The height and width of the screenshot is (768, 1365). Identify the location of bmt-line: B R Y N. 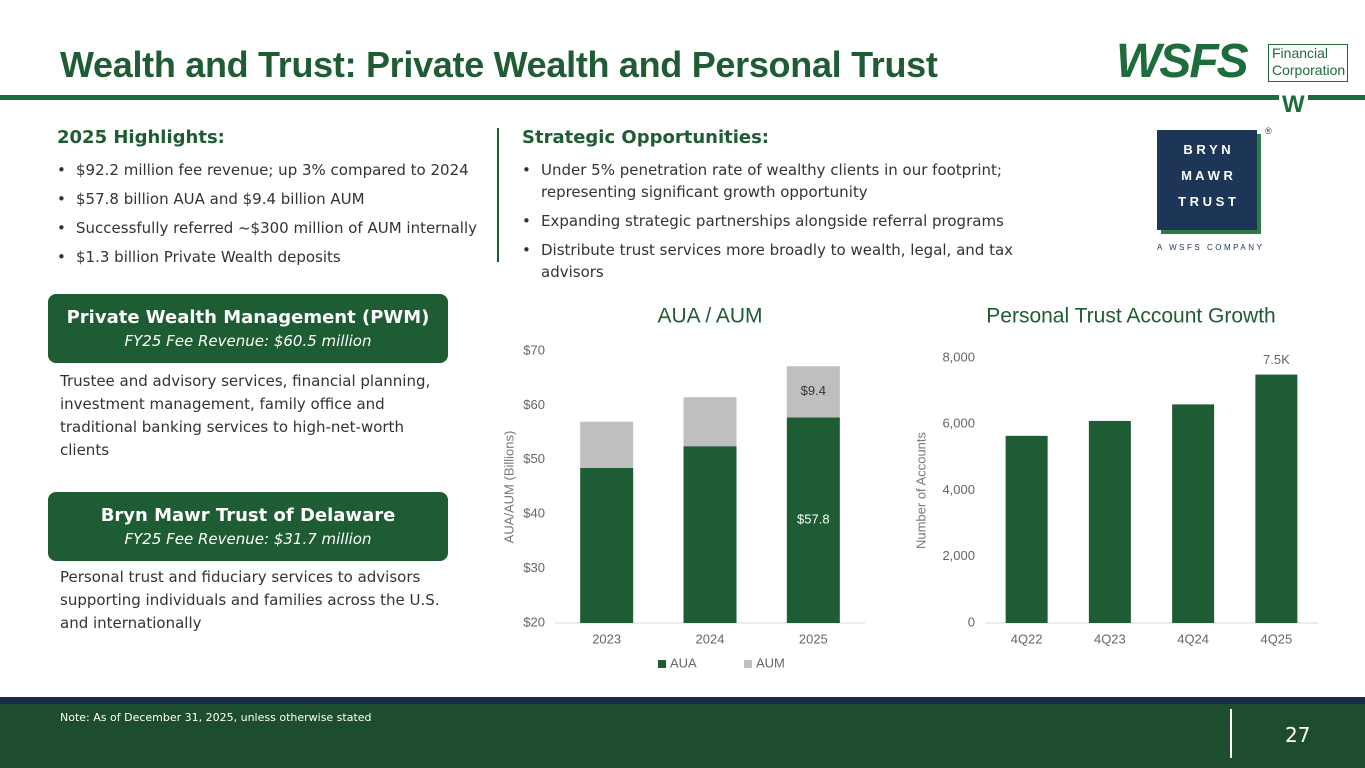
(1207, 149).